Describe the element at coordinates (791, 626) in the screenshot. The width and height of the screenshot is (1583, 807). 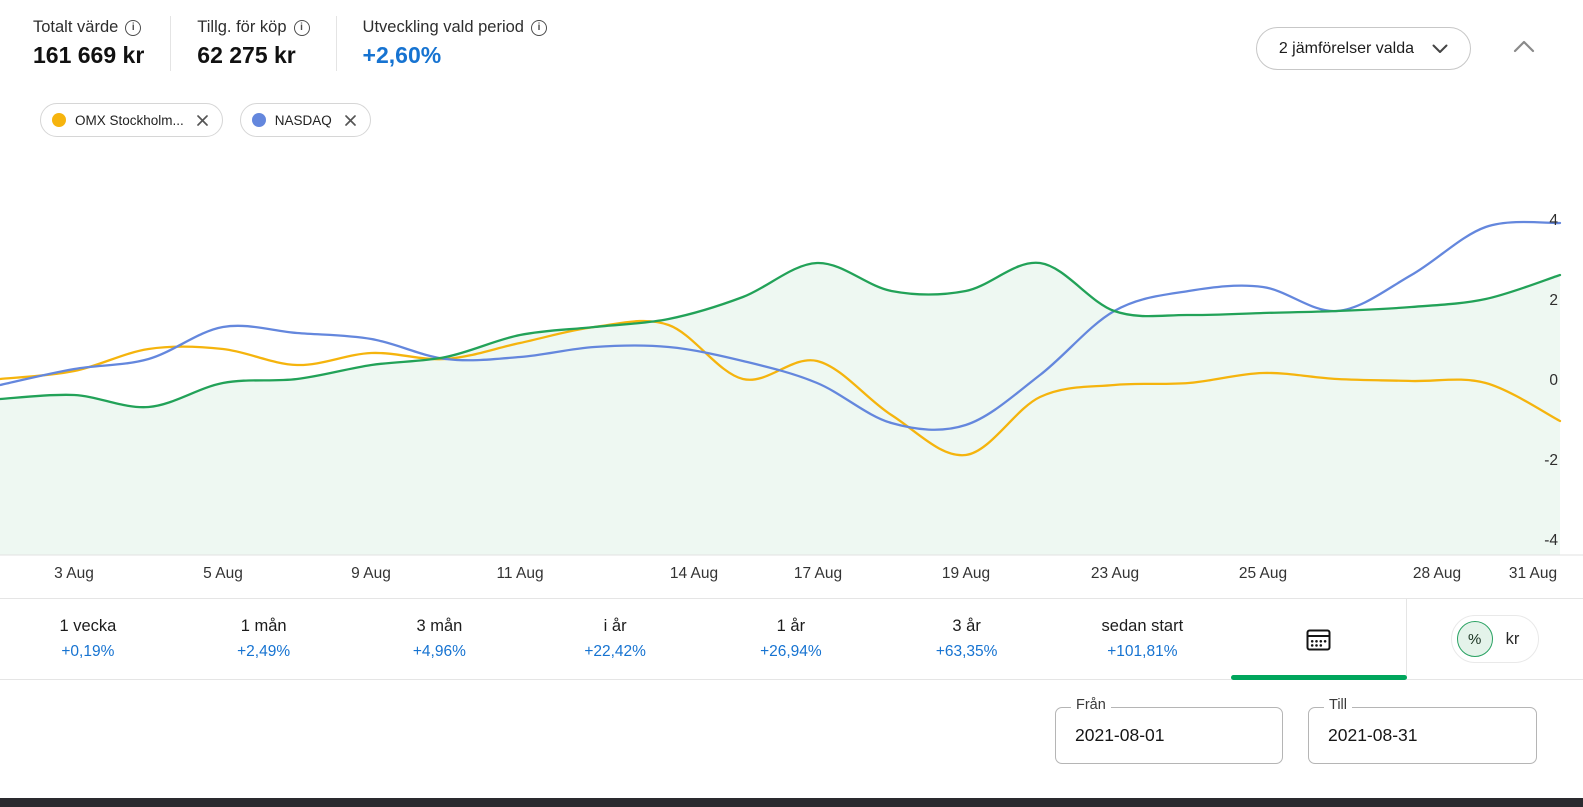
I see `tab-label: 1 år` at that location.